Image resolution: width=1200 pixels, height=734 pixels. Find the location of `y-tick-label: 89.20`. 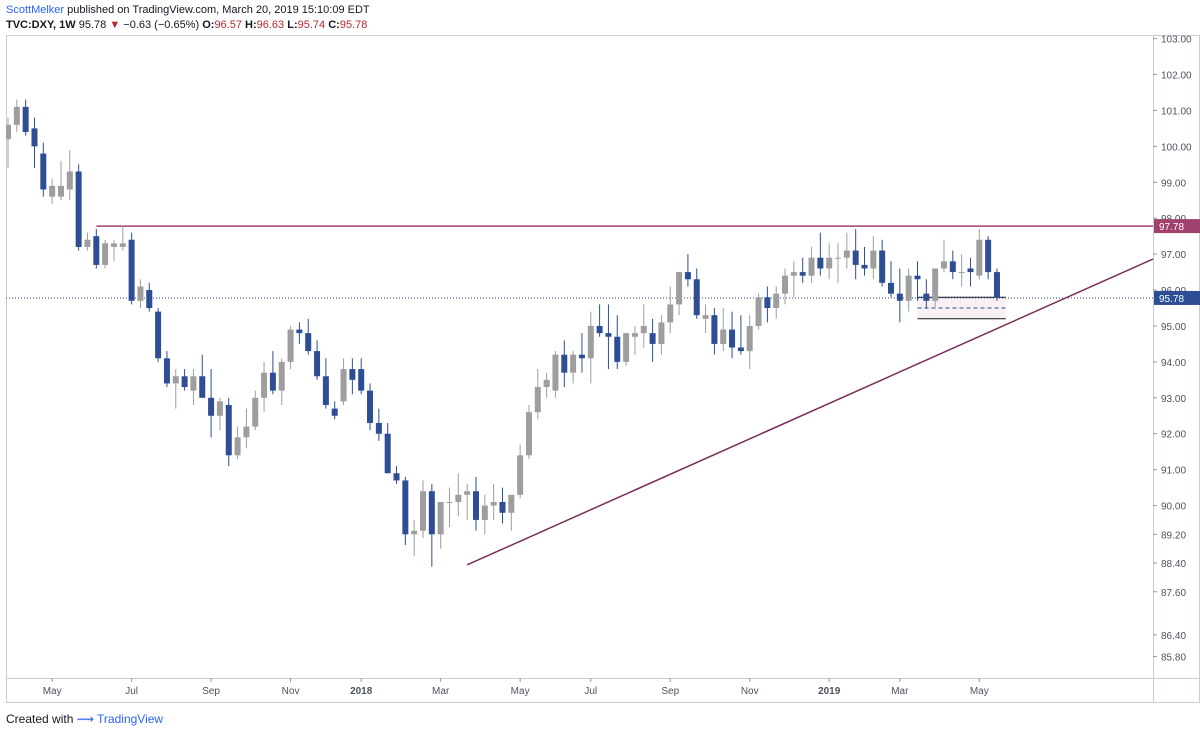

y-tick-label: 89.20 is located at coordinates (1173, 535).